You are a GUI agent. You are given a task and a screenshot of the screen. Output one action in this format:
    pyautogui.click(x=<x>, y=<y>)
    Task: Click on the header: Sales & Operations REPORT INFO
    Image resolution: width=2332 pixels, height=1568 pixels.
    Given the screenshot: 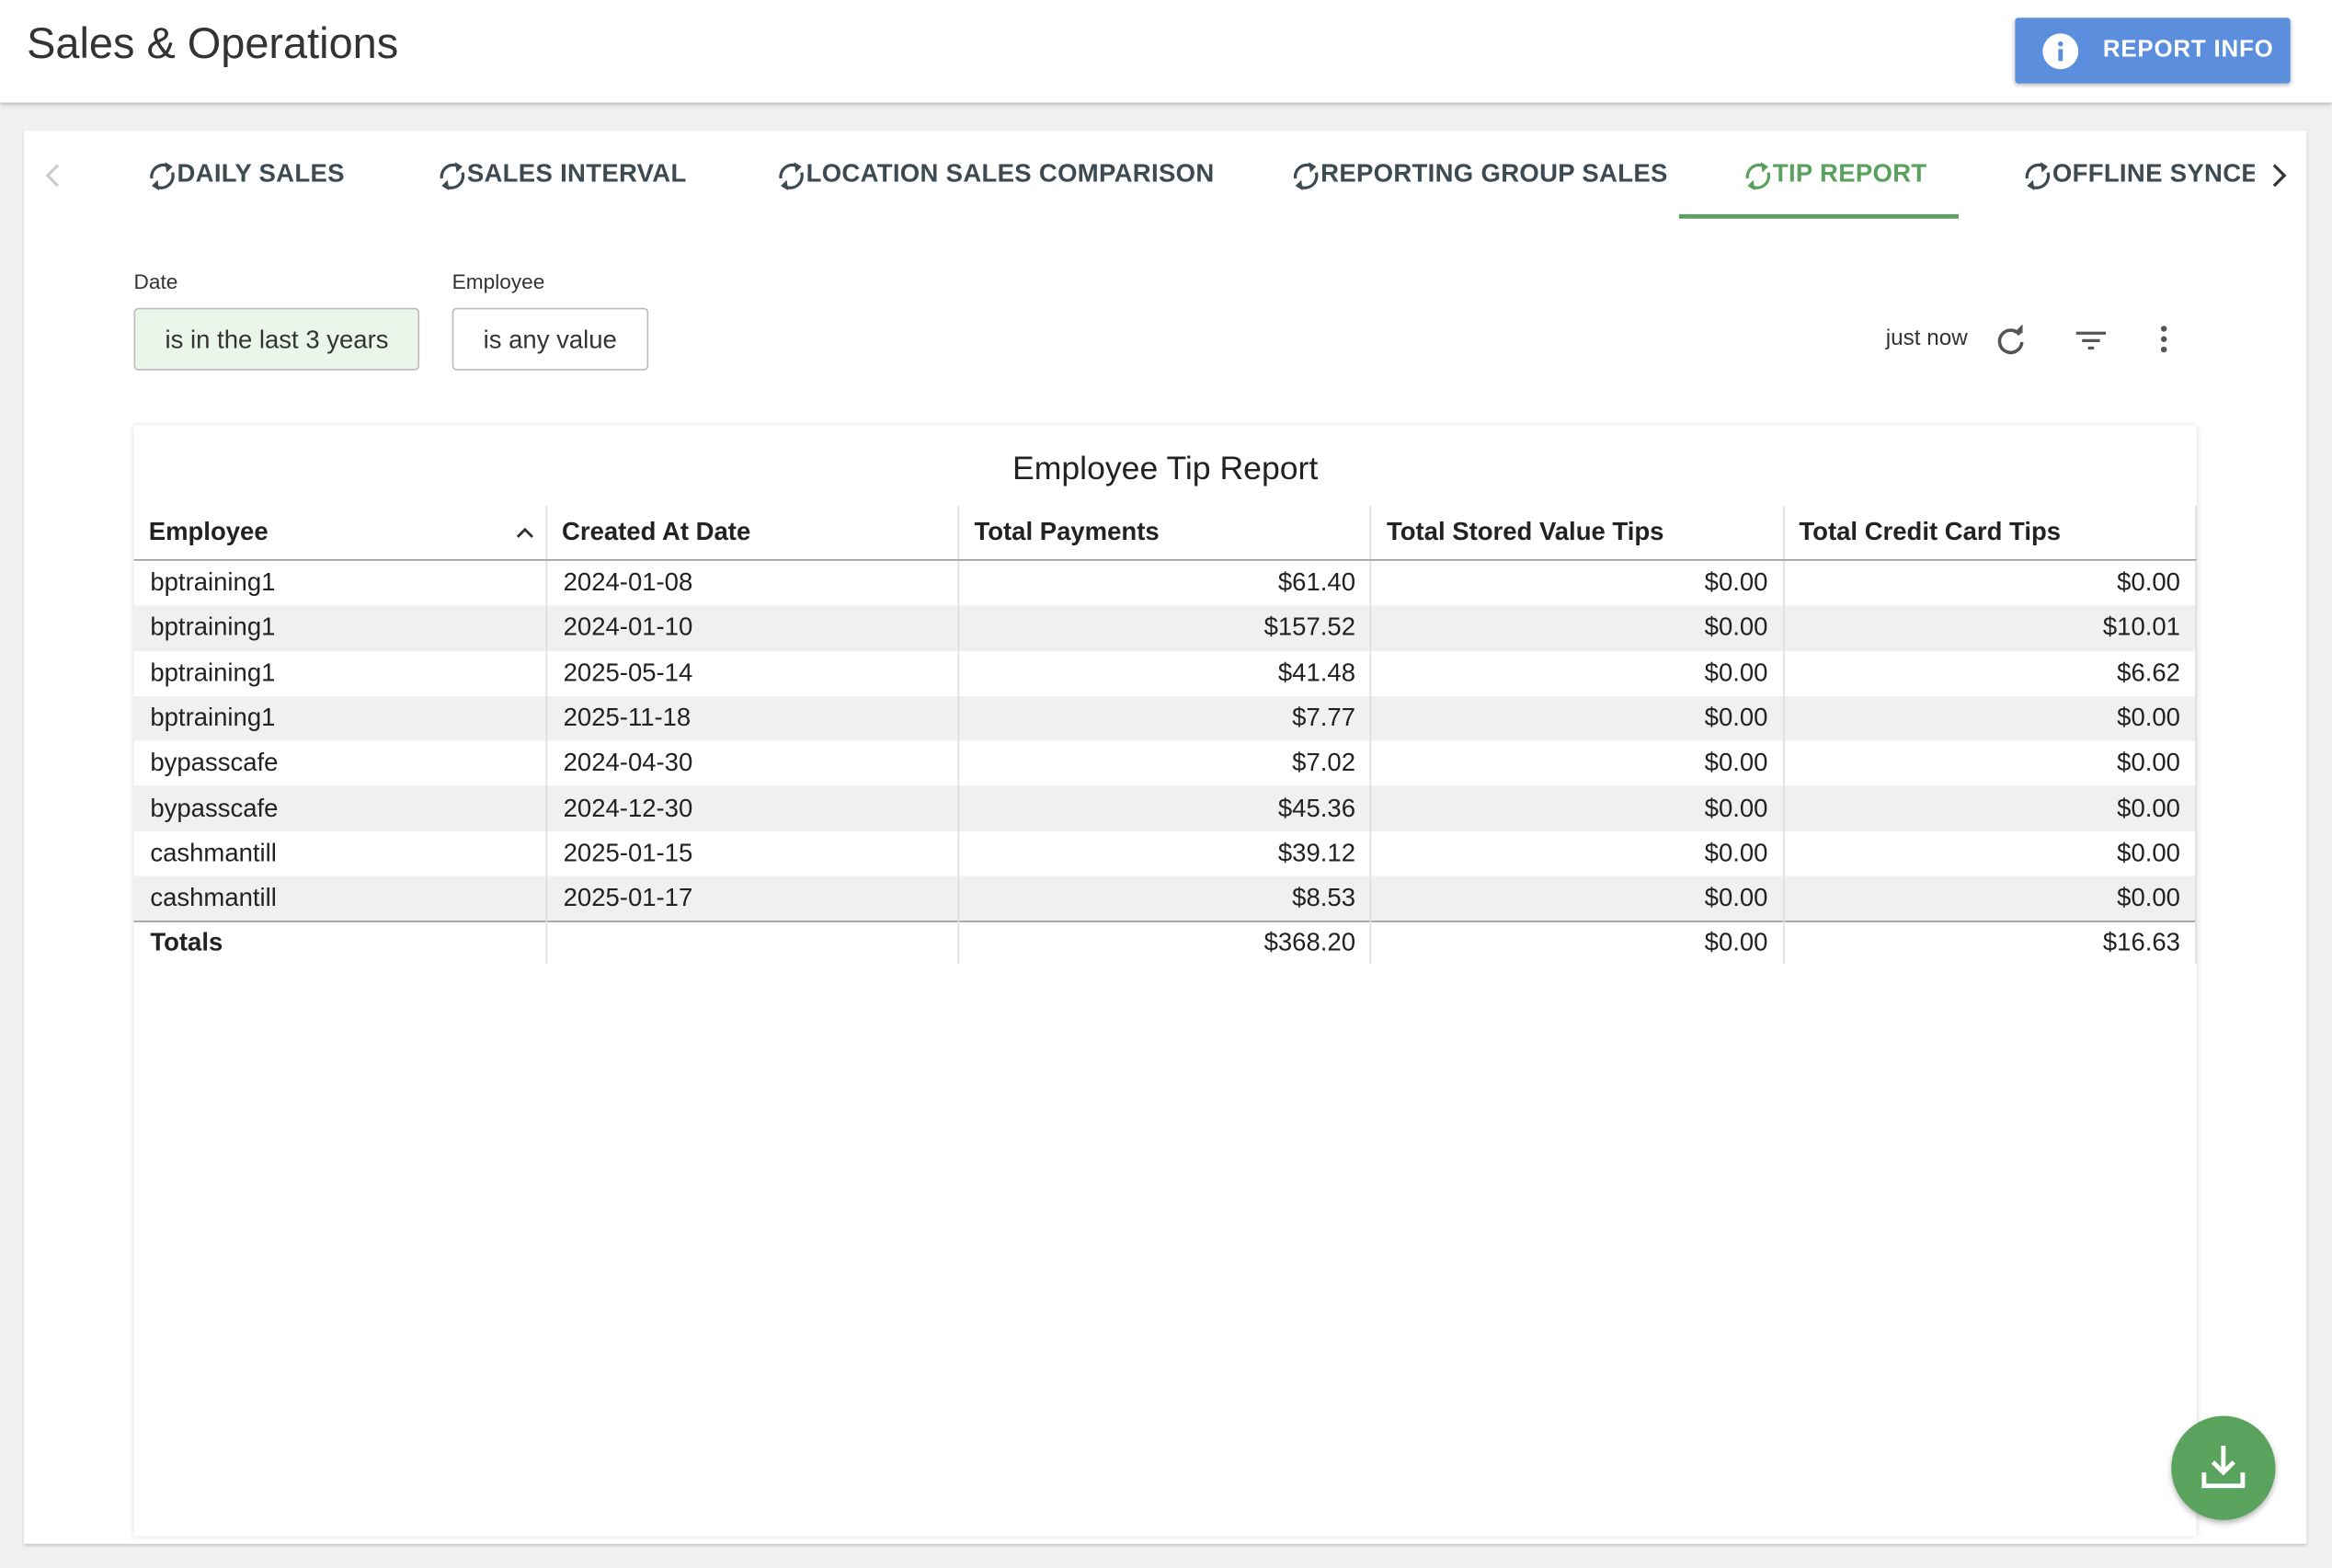 What is the action you would take?
    pyautogui.click(x=1166, y=51)
    